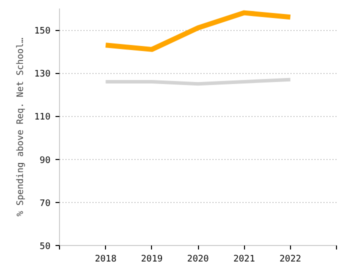 The height and width of the screenshot is (275, 350). What do you see at coordinates (105, 259) in the screenshot?
I see `x-tick-label: 2018` at bounding box center [105, 259].